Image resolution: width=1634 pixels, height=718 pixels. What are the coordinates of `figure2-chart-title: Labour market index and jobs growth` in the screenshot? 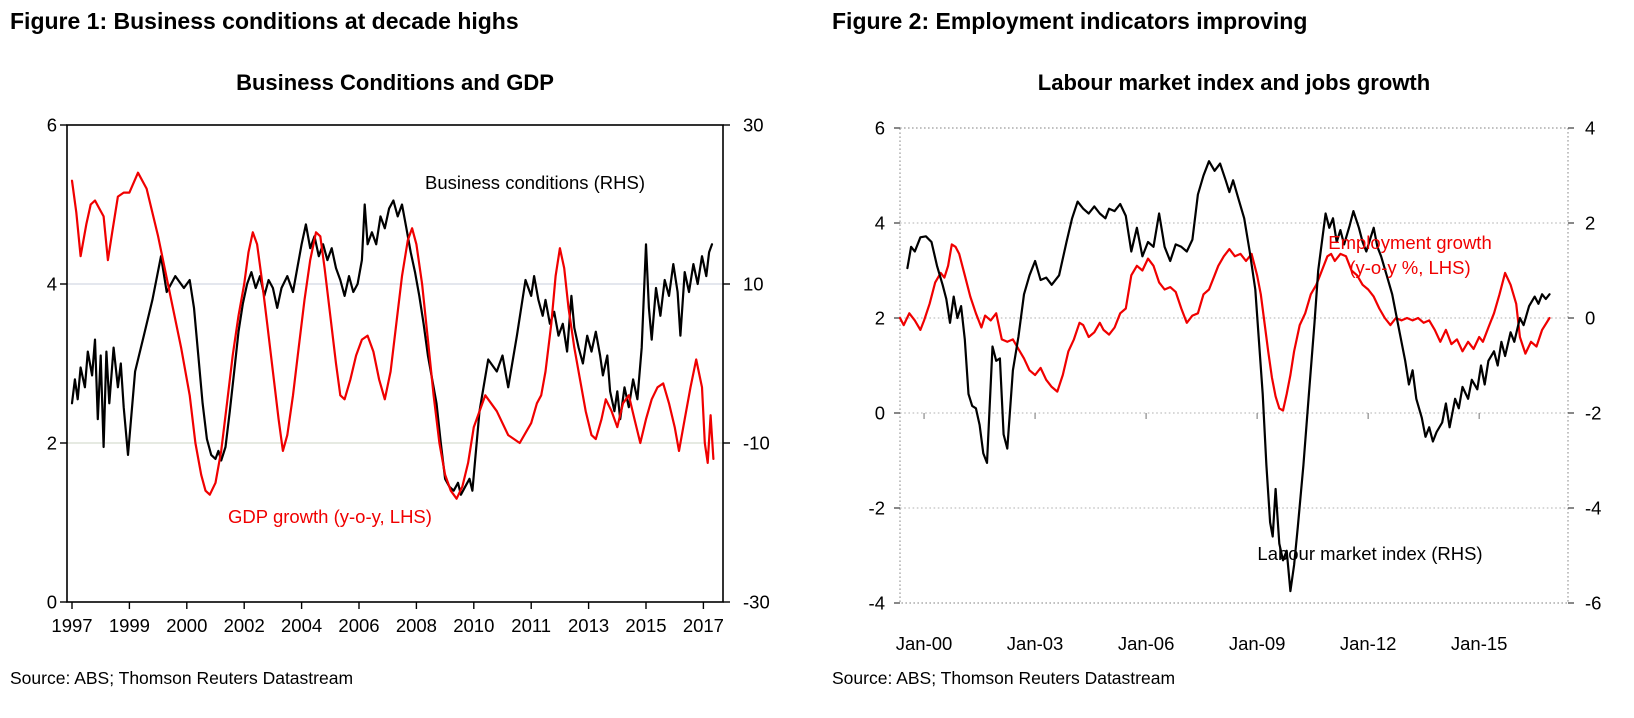 It's located at (1234, 82).